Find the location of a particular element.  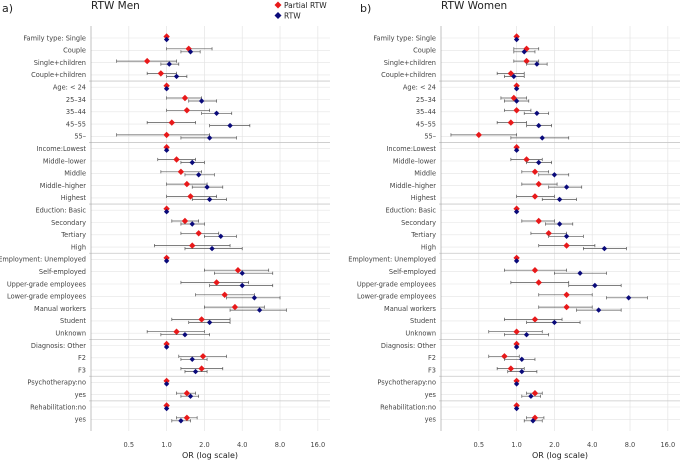

panel-b-row-label: Income:Lowest is located at coordinates (411, 149).